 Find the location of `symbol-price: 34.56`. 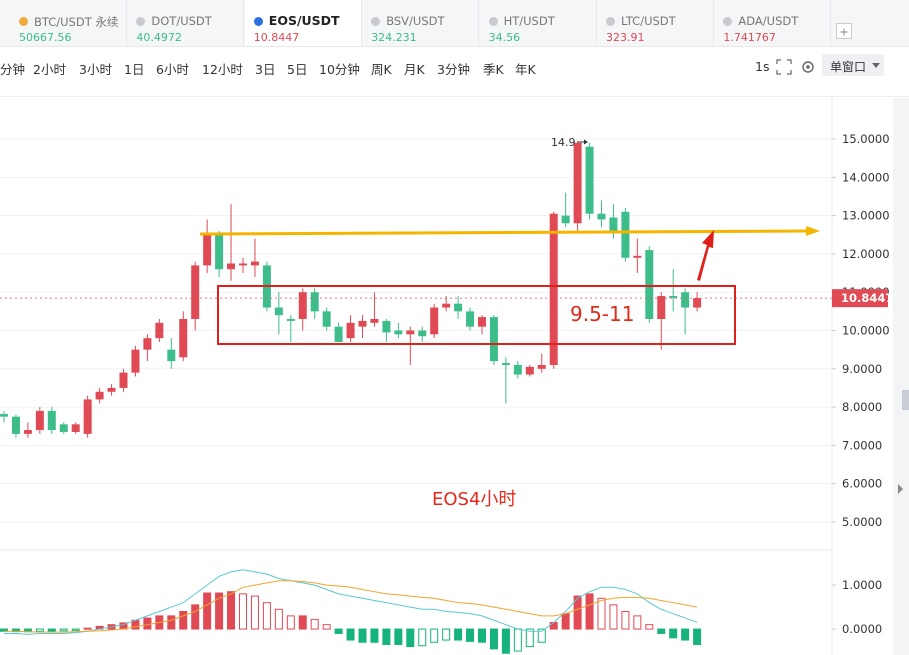

symbol-price: 34.56 is located at coordinates (504, 37).